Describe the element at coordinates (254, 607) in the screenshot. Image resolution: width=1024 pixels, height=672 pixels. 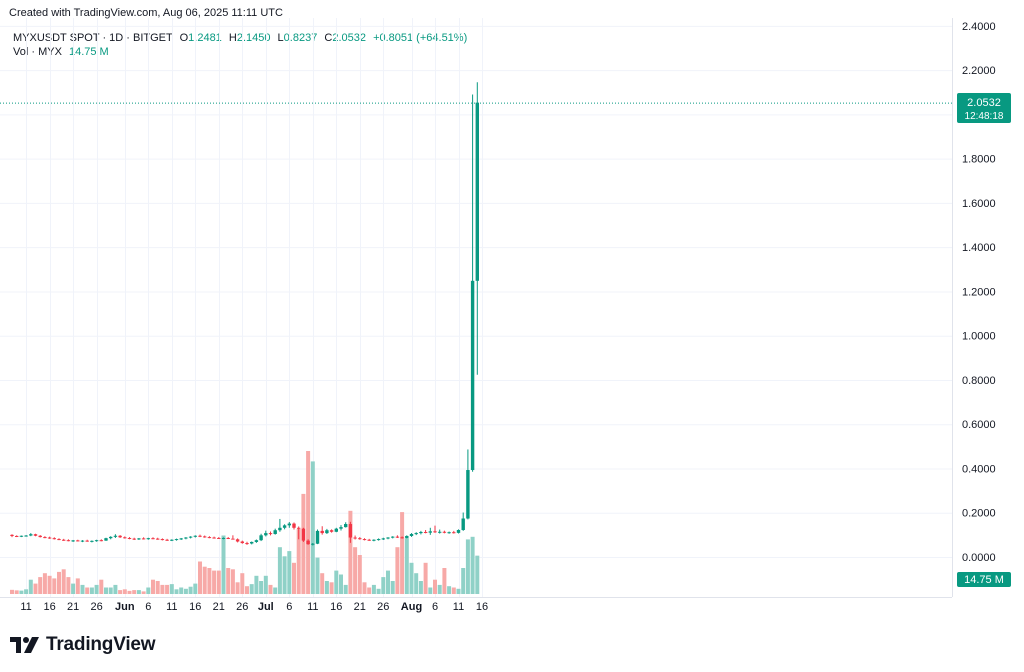
I see `time-axis: 11 16 21 26 Jun 6 11 16 21 26 Jul 6 11 16 21 26 Aug 6 11 16` at that location.